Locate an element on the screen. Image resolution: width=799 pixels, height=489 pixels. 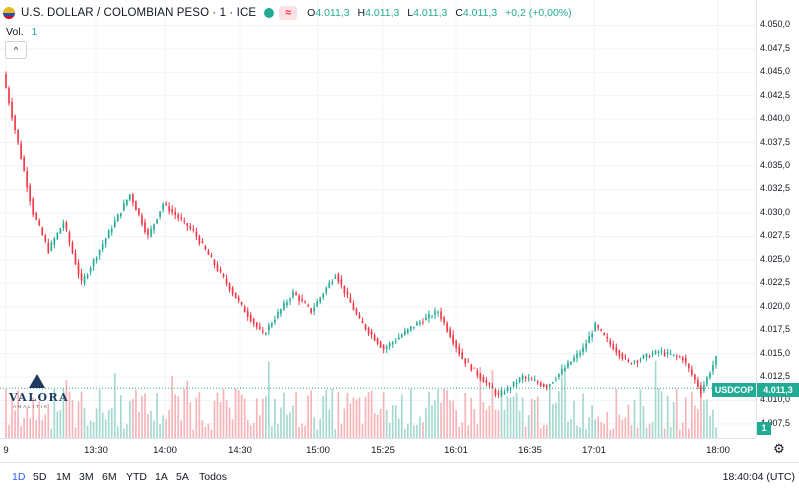
range-button-1m: 1M is located at coordinates (63, 477).